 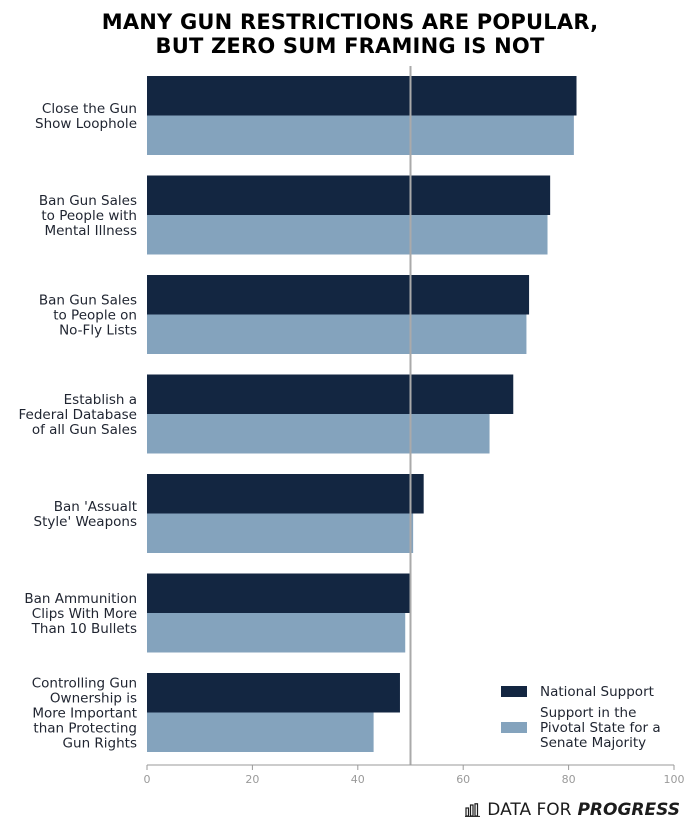 I want to click on chart-title-line-2: BUT ZERO SUM FRAMING IS NOT, so click(x=350, y=46).